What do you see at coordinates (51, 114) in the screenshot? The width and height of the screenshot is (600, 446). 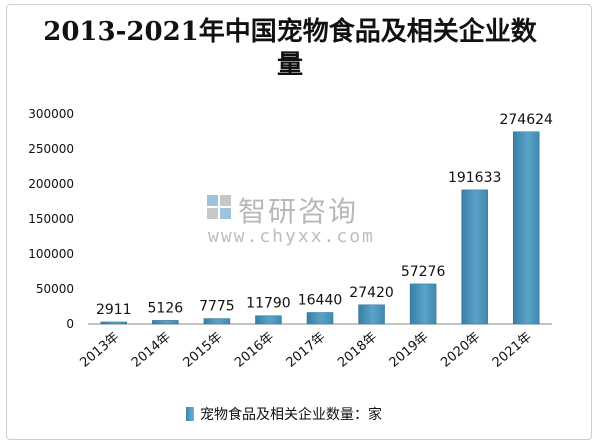 I see `y-tick-label: 300000` at bounding box center [51, 114].